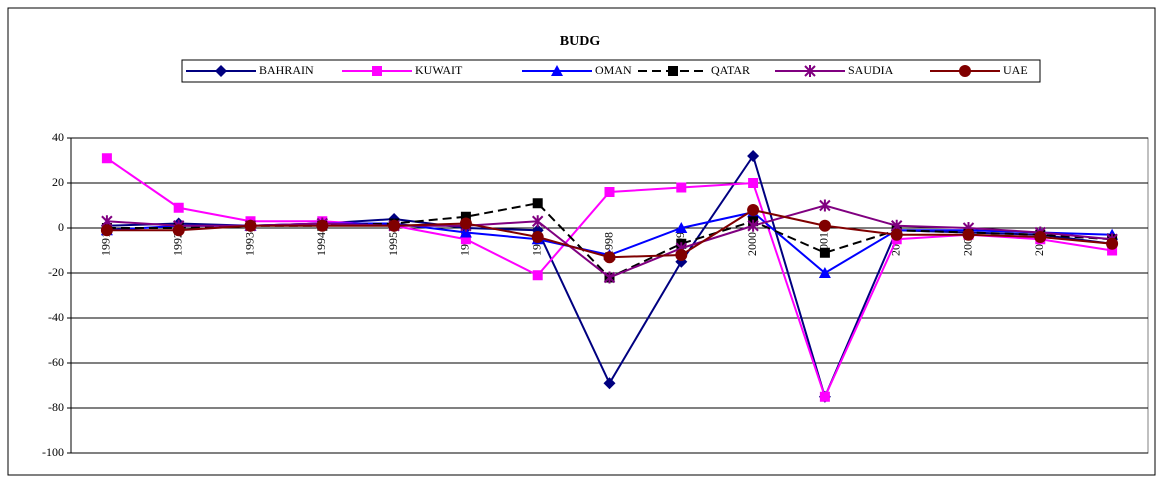 Image resolution: width=1161 pixels, height=488 pixels. What do you see at coordinates (106, 244) in the screenshot?
I see `x-tick-label: 1991` at bounding box center [106, 244].